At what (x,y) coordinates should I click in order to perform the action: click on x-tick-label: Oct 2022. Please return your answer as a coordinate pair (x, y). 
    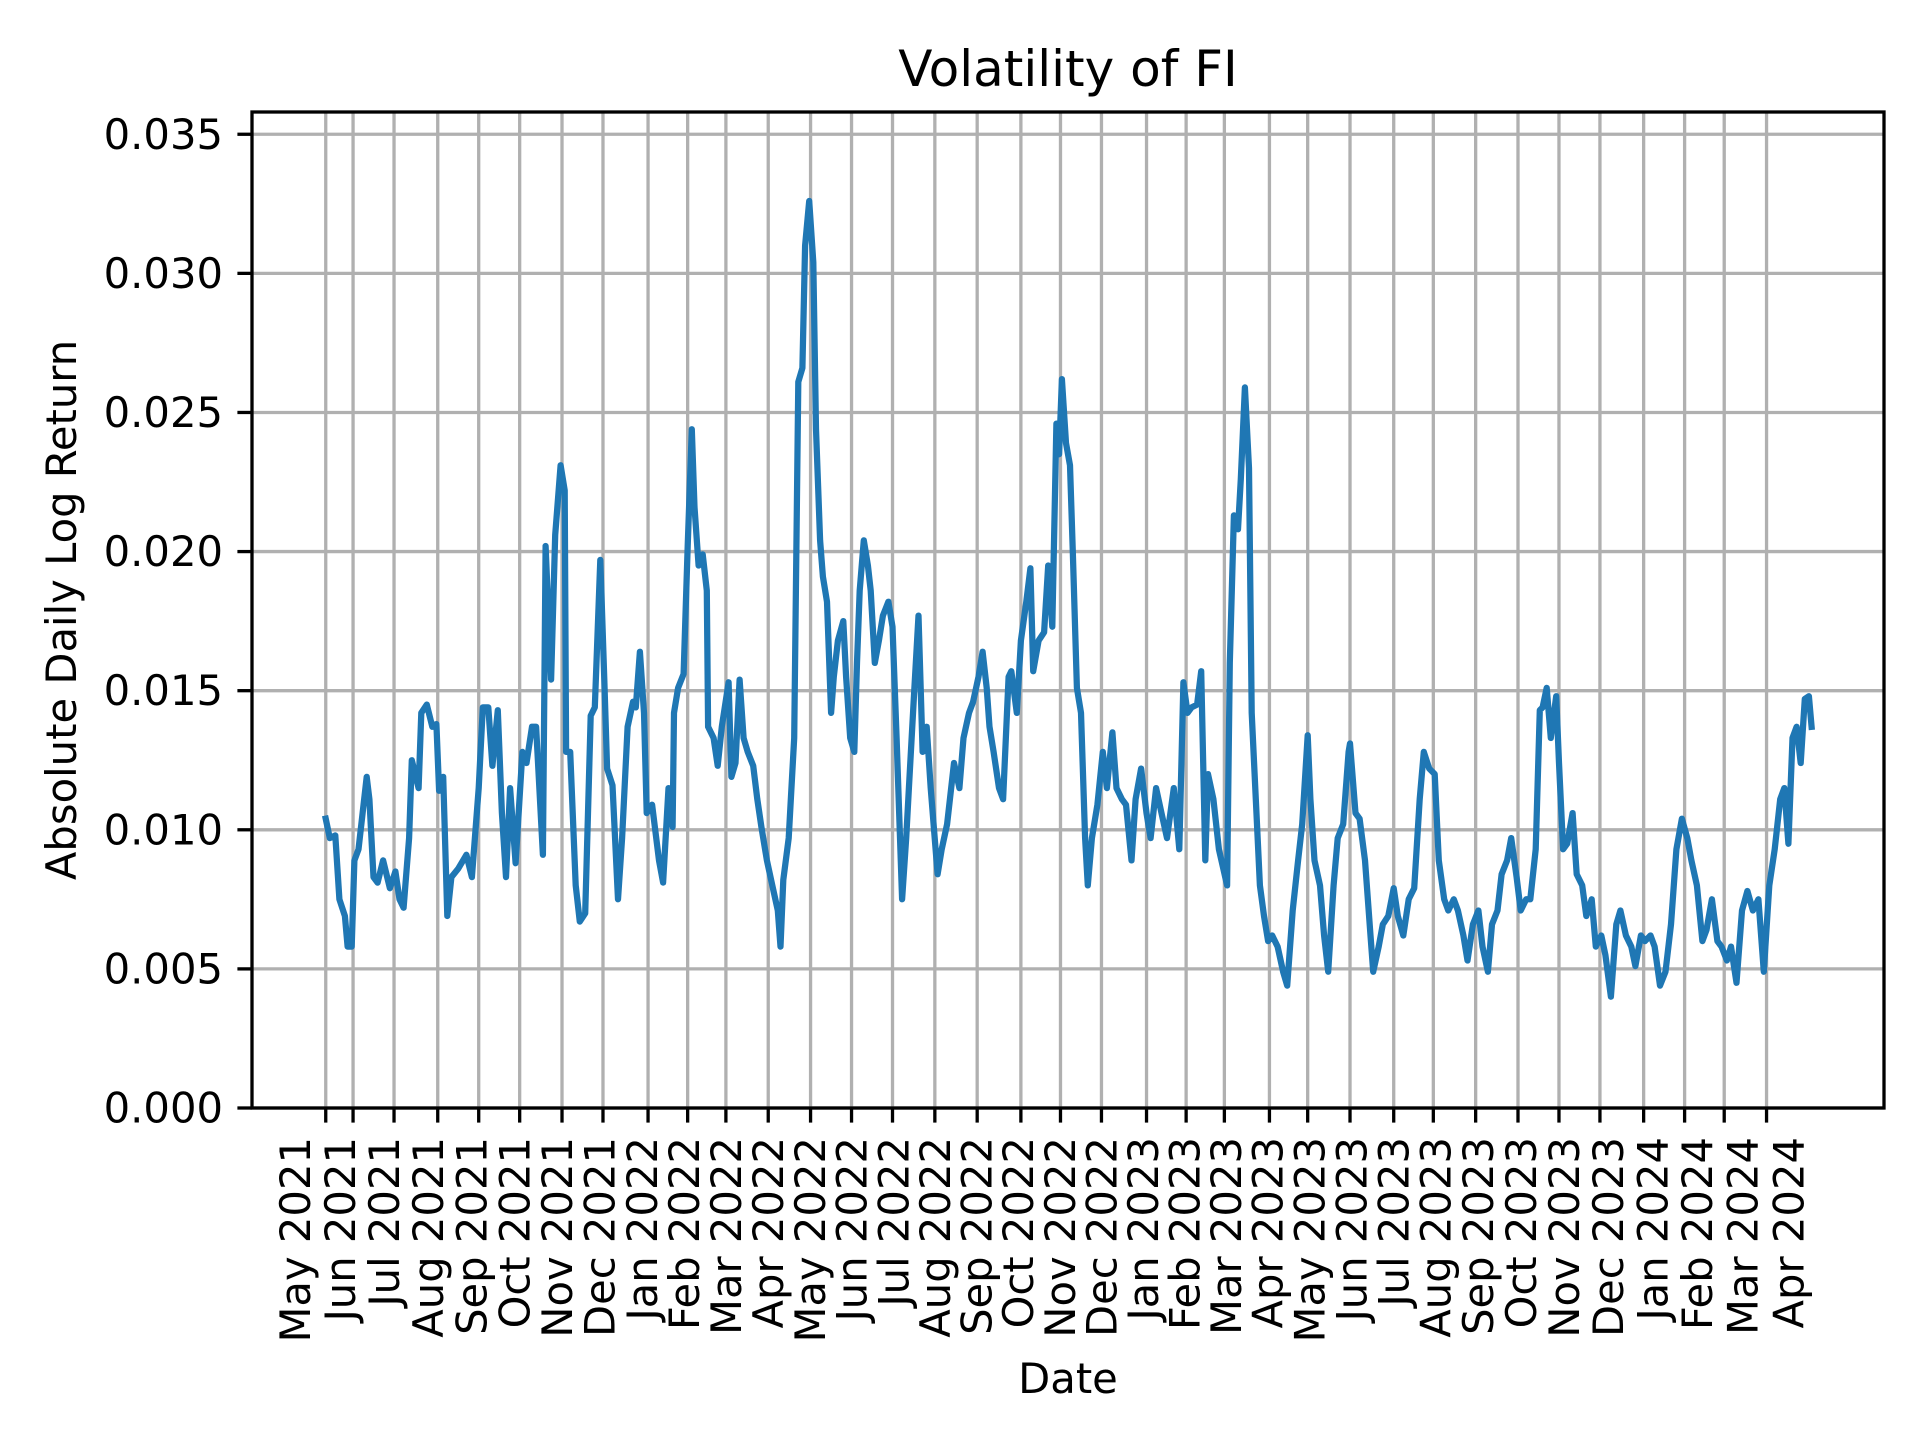
    Looking at the image, I should click on (1018, 1232).